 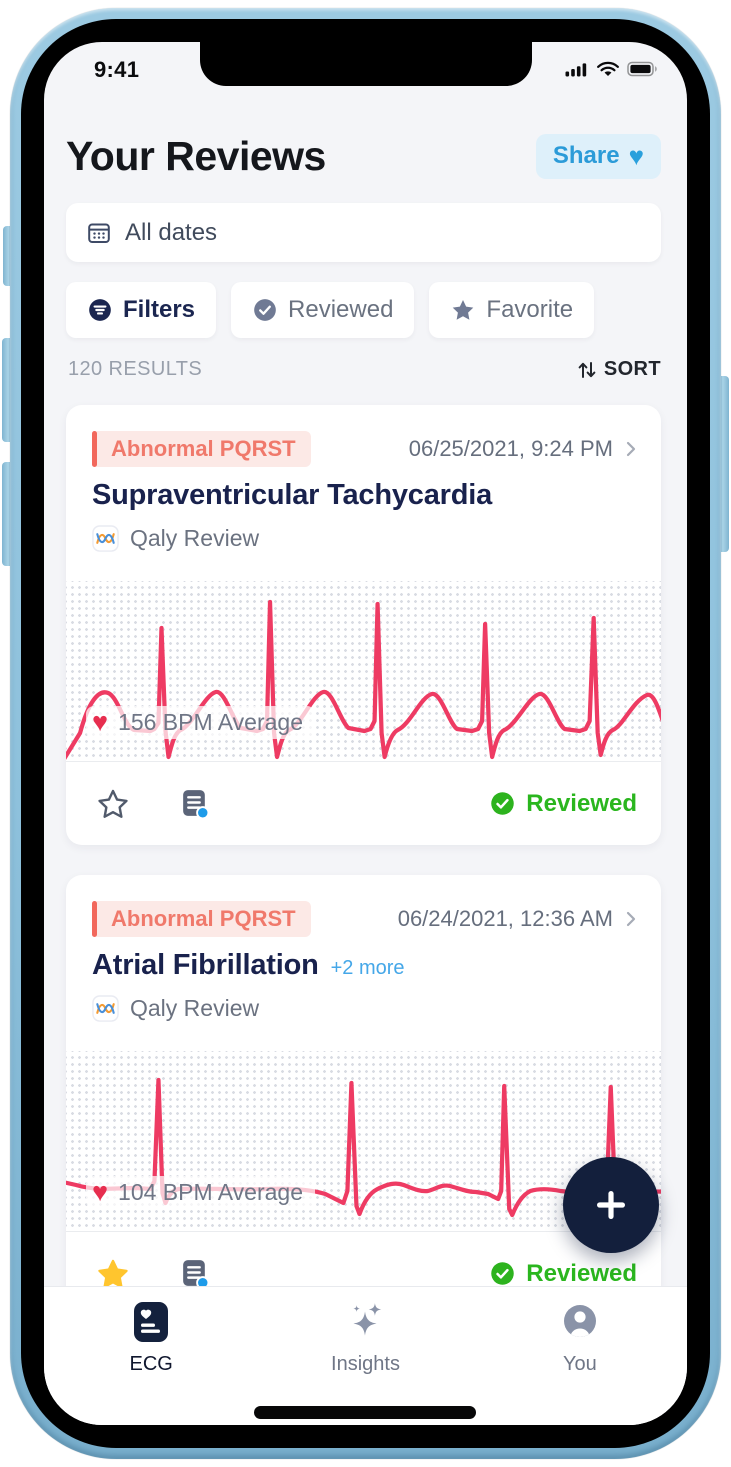 What do you see at coordinates (365, 1364) in the screenshot?
I see `tab-insights-label: Insights` at bounding box center [365, 1364].